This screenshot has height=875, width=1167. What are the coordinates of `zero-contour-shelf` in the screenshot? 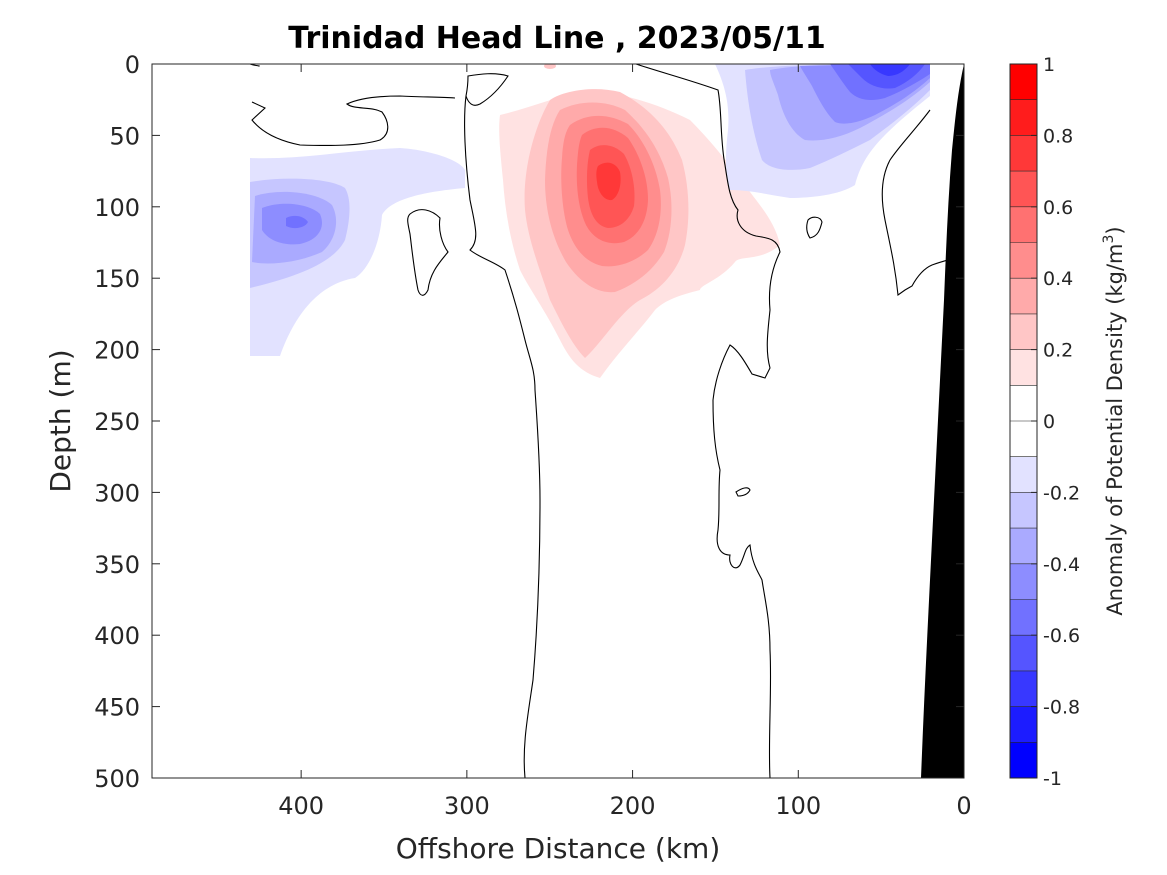 It's located at (918, 202).